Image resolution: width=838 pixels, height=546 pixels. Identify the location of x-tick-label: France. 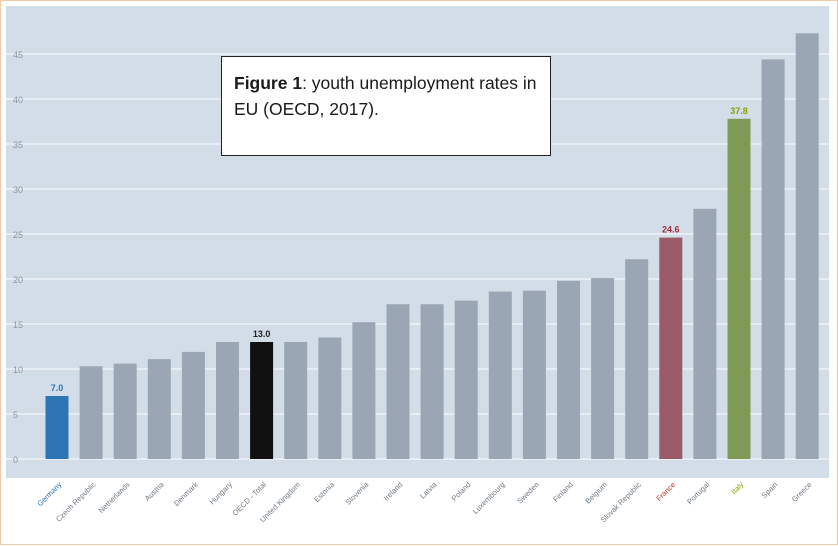
(665, 491).